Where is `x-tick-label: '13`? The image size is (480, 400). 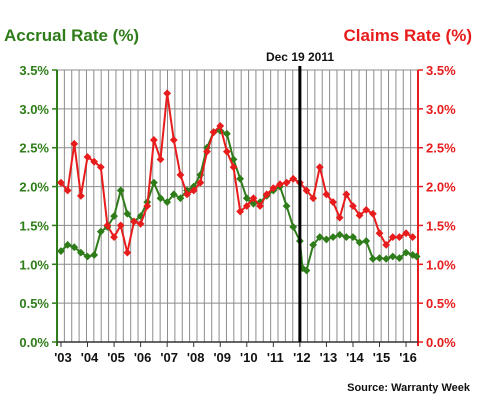
x-tick-label: '13 is located at coordinates (329, 357).